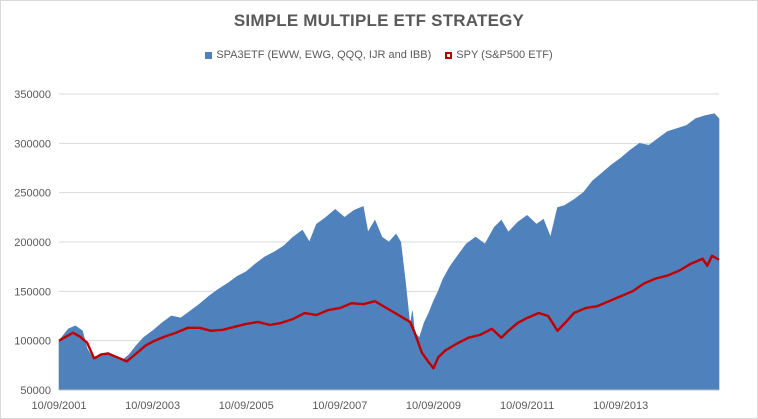 Image resolution: width=758 pixels, height=419 pixels. I want to click on legend-swatch-spy, so click(449, 55).